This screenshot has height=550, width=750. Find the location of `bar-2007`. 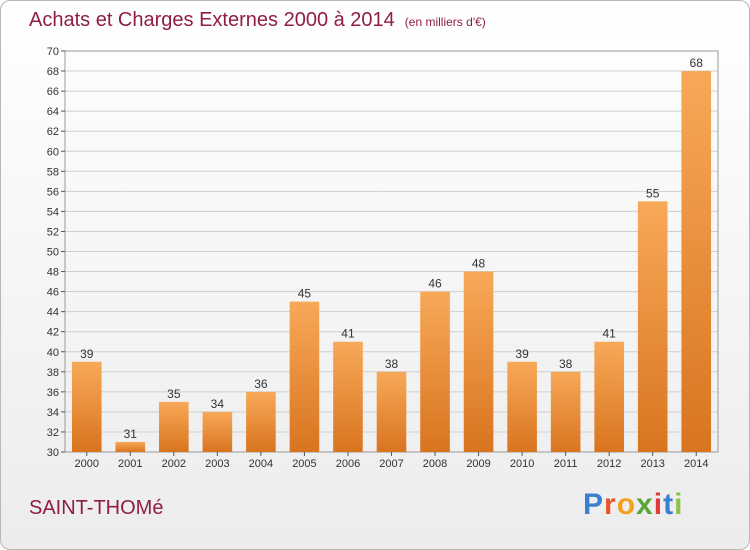

bar-2007 is located at coordinates (391, 411).